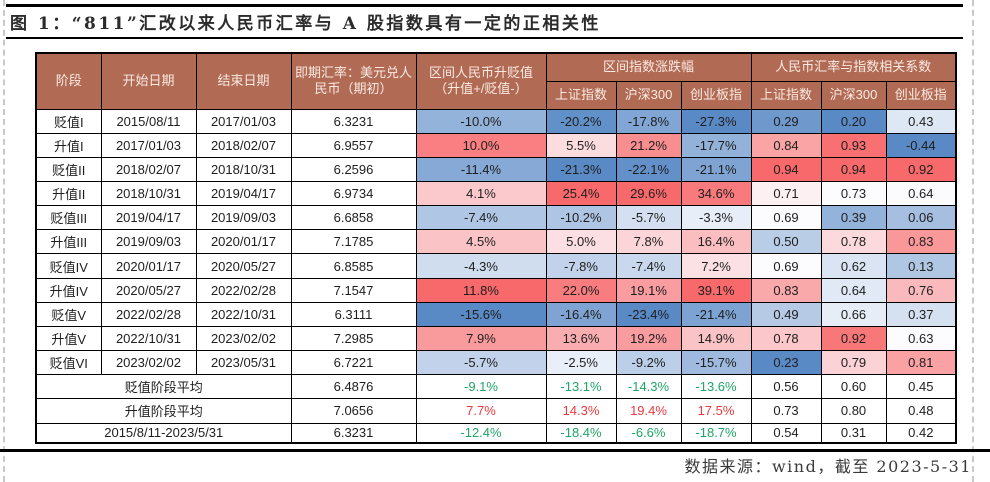  Describe the element at coordinates (68, 169) in the screenshot. I see `stage-cell: 贬值II` at that location.